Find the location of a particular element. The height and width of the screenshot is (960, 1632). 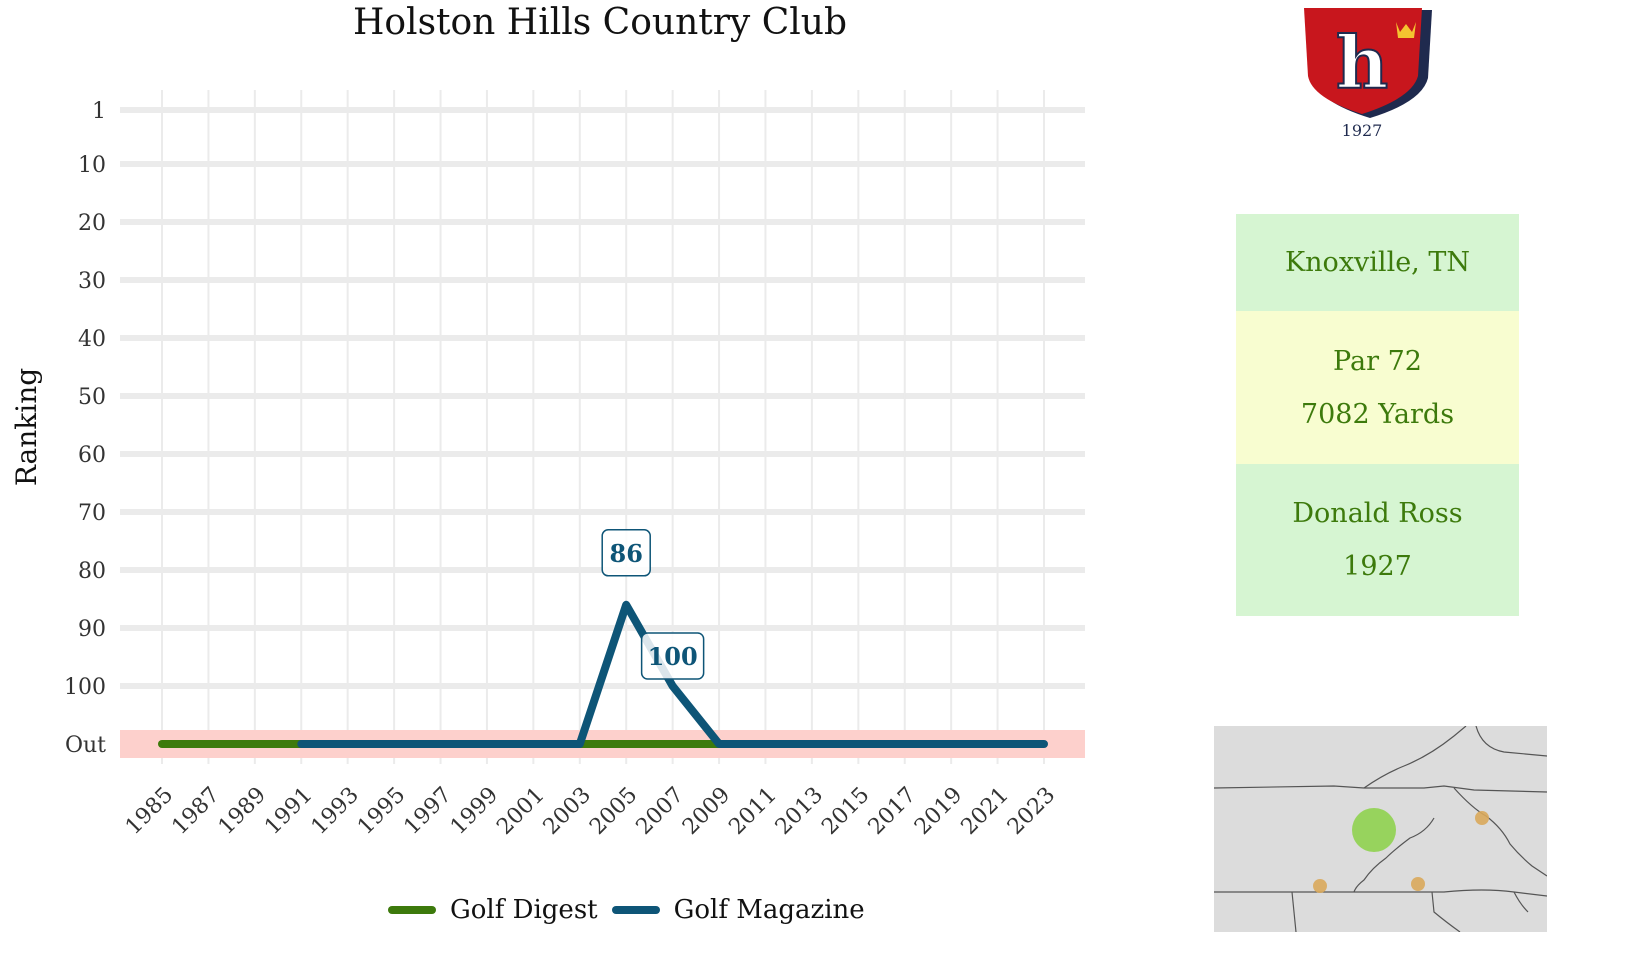

x-tick-label: 2015 is located at coordinates (845, 811).